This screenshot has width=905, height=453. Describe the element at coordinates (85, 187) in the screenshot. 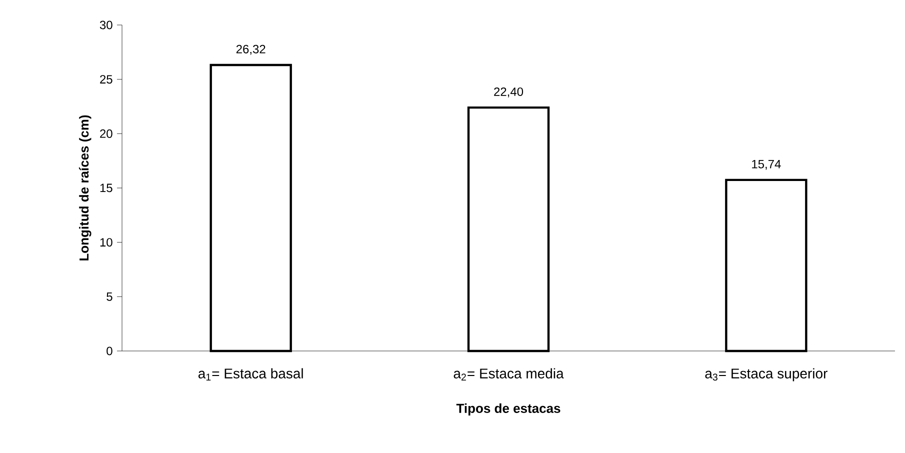

I see `y-axis-title: Longitud de raíces (cm)` at that location.